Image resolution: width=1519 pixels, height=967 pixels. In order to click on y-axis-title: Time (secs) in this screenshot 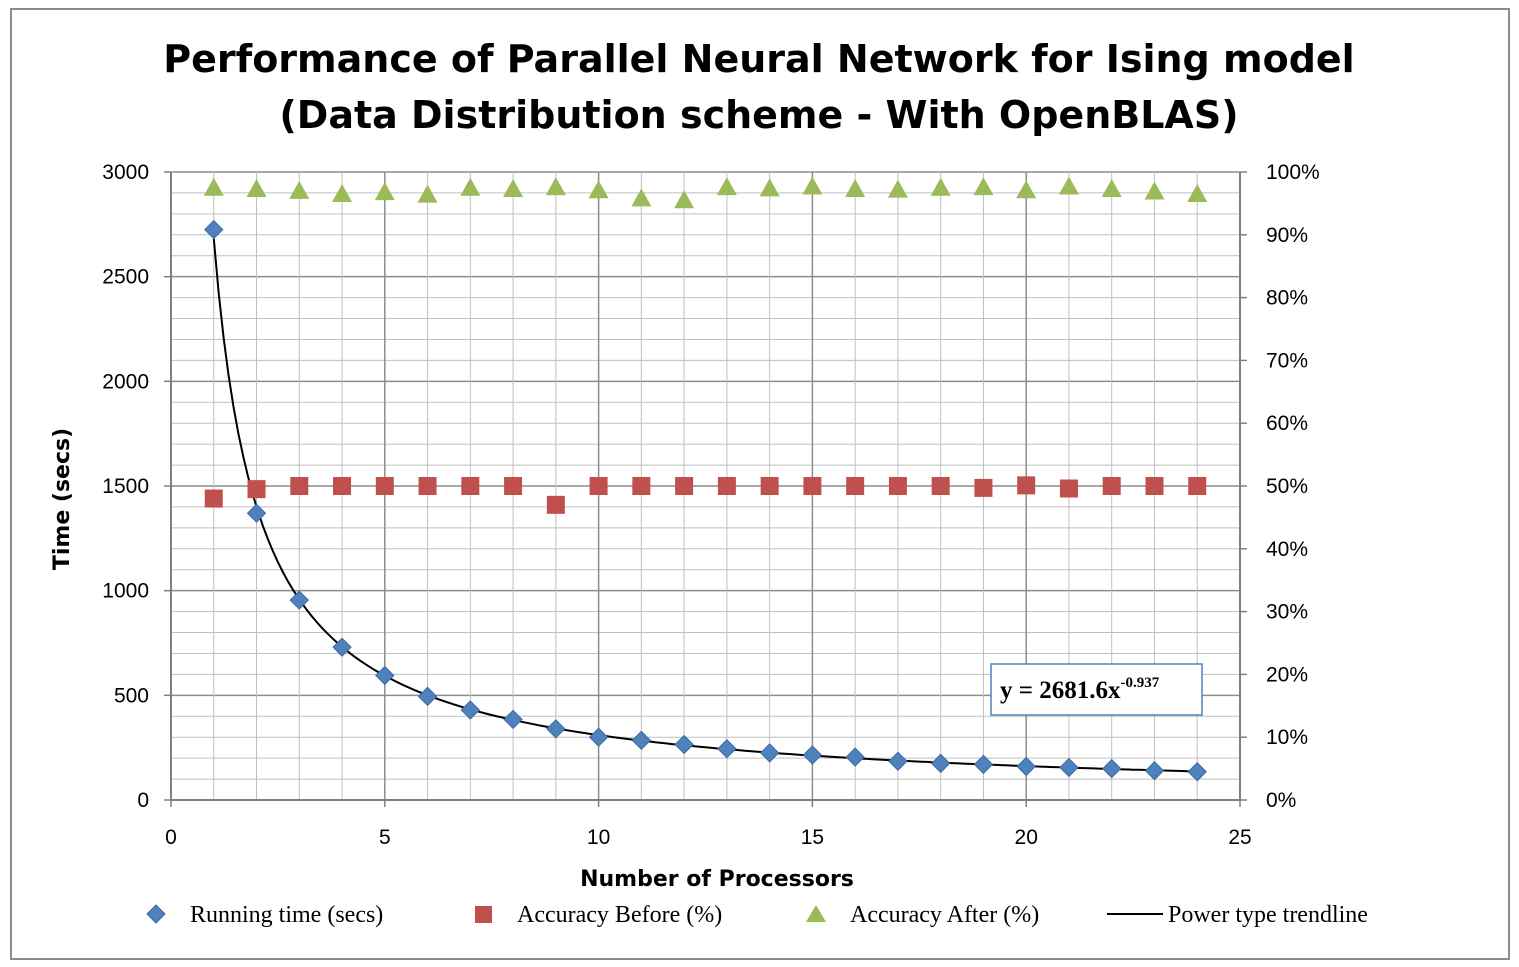, I will do `click(62, 499)`.